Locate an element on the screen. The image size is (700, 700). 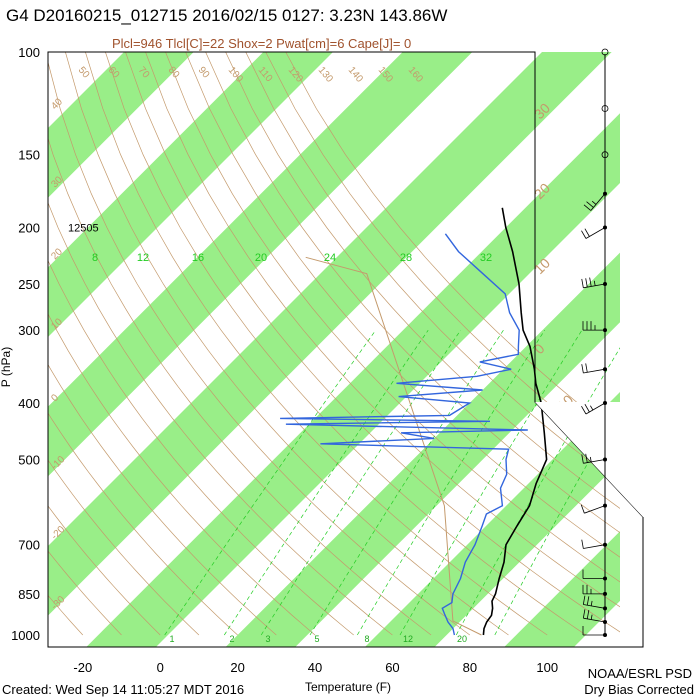
mixing-ratio-bottom-label: 8 is located at coordinates (366, 639).